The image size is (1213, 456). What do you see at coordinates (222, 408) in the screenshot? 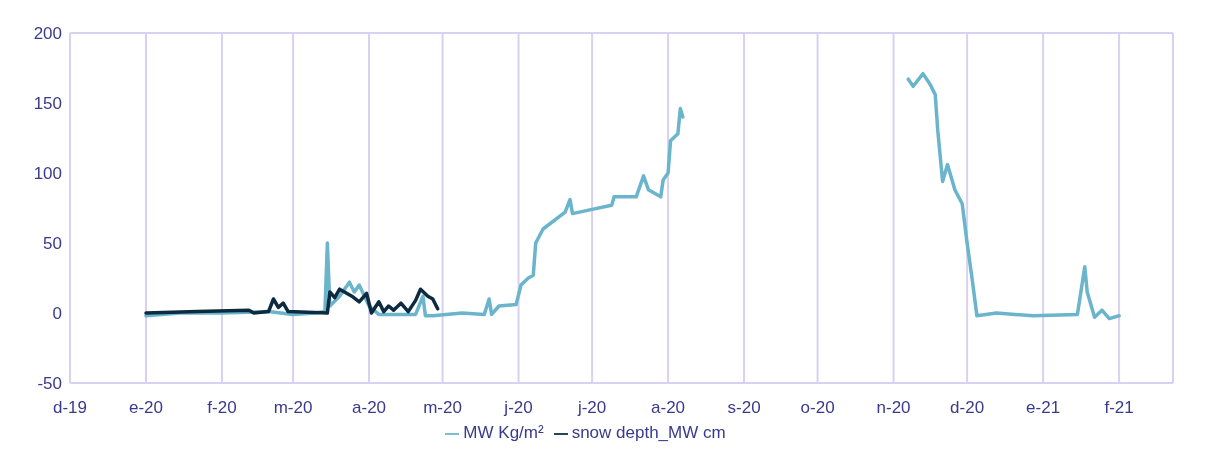
I see `x-tick-label: f-20` at bounding box center [222, 408].